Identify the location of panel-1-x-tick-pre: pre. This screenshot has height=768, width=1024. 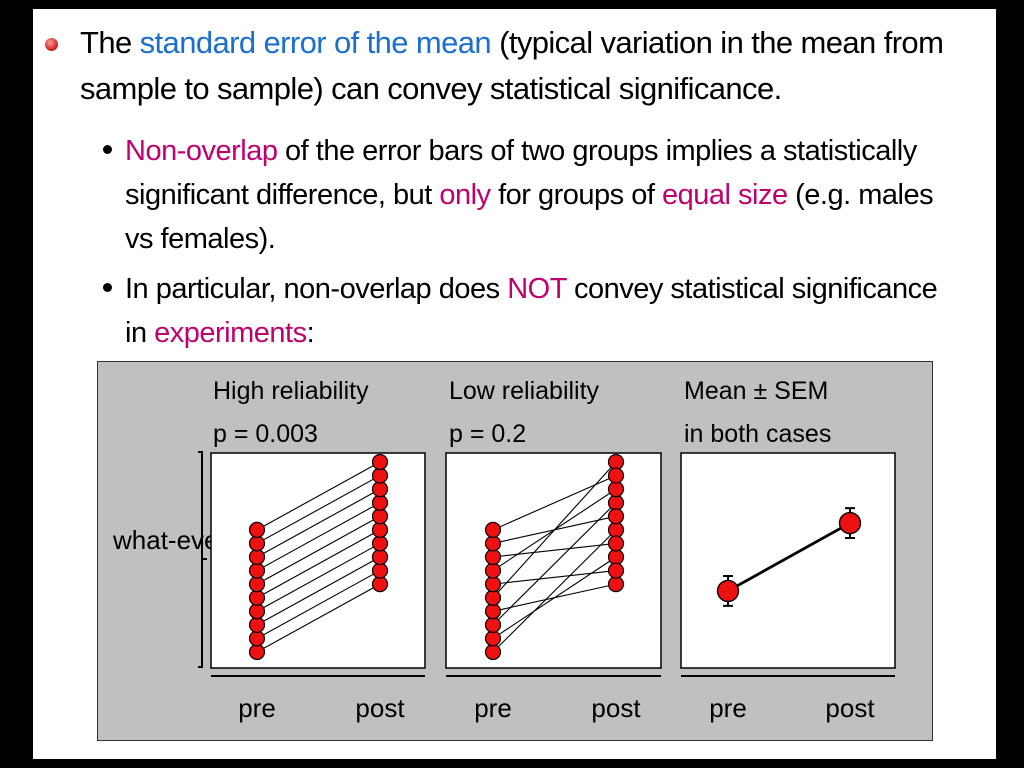
(257, 708).